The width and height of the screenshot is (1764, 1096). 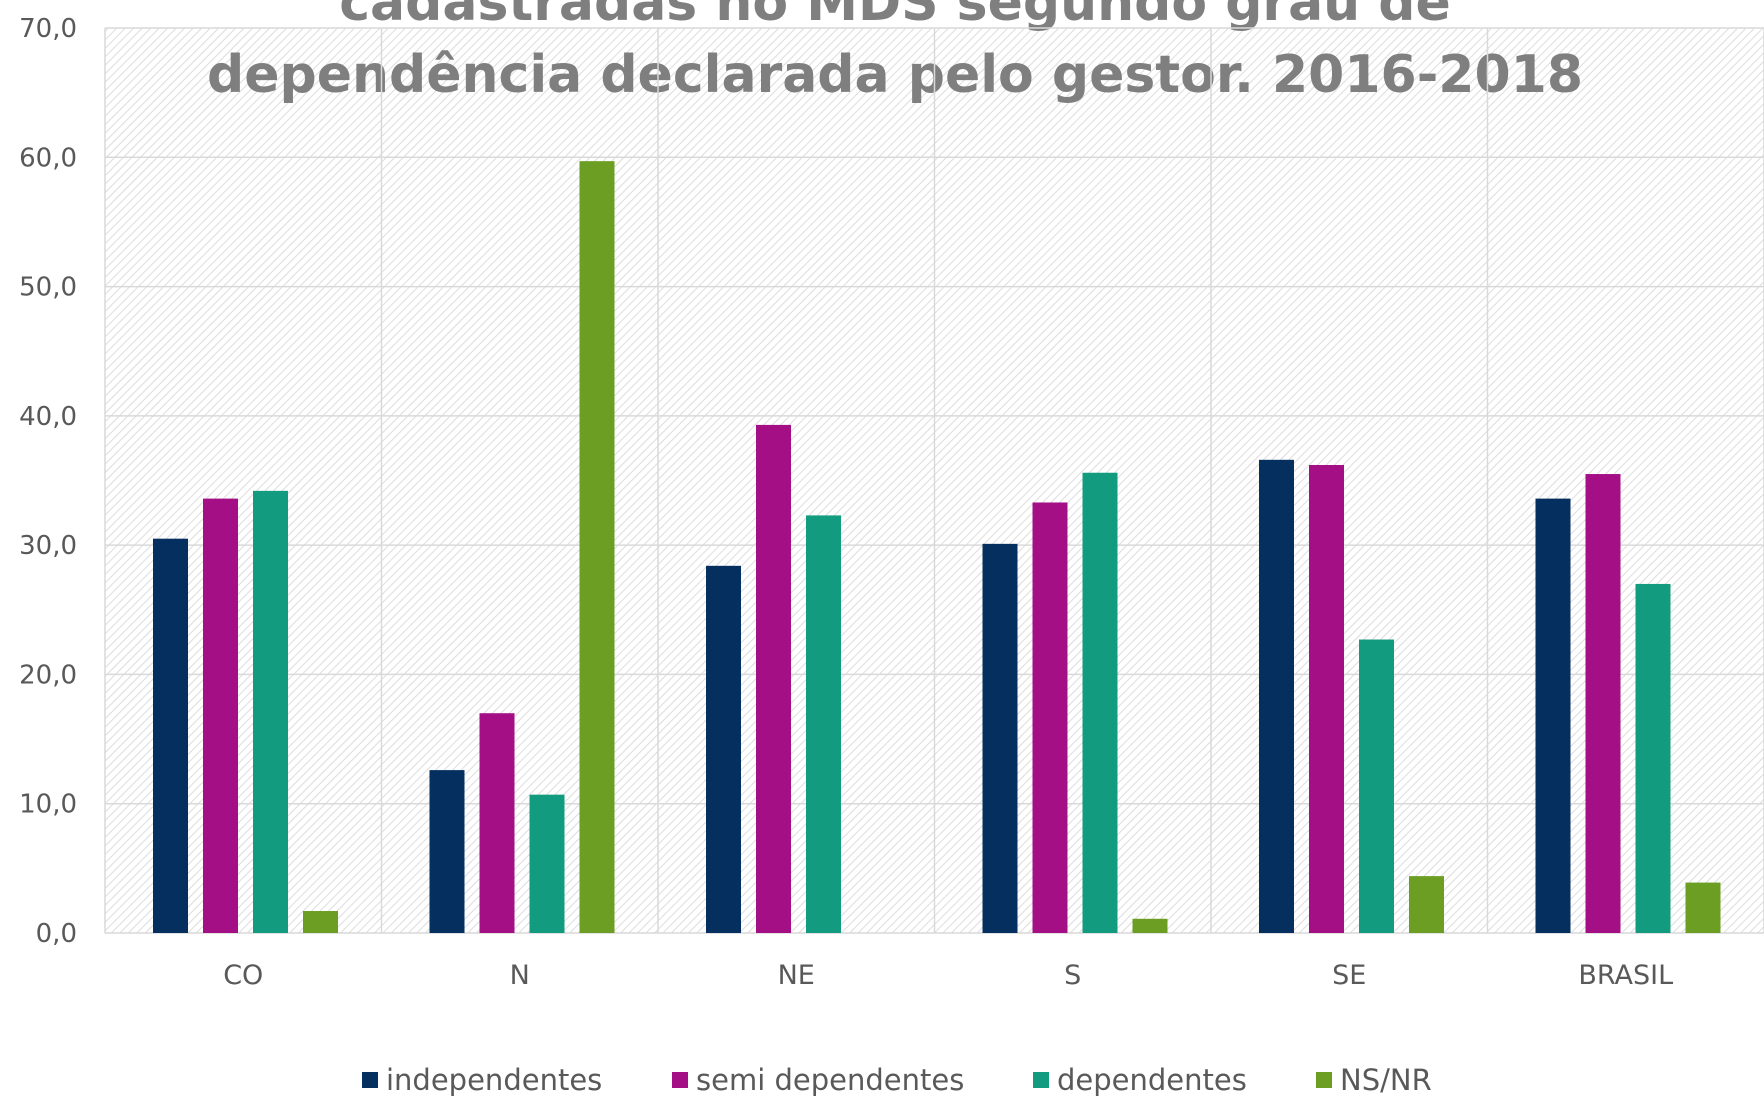 I want to click on legend-label: independentes, so click(x=494, y=1079).